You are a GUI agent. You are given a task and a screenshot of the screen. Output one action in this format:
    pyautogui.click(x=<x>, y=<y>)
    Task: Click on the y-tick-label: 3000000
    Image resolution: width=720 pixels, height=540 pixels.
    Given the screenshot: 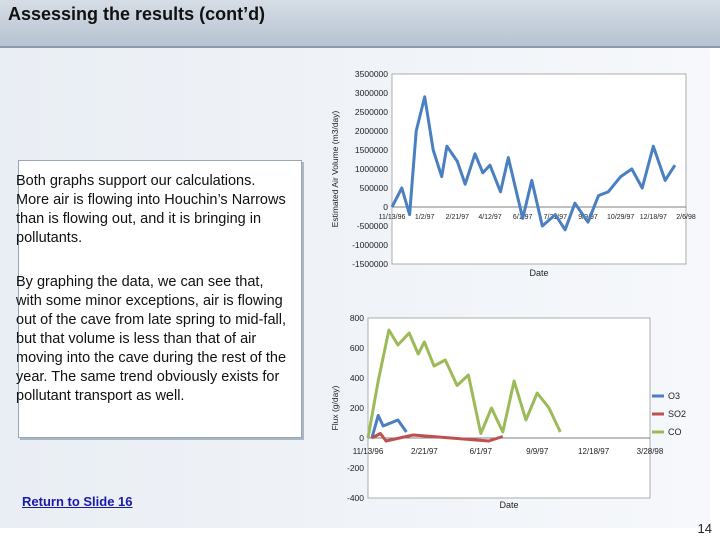 What is the action you would take?
    pyautogui.click(x=371, y=93)
    